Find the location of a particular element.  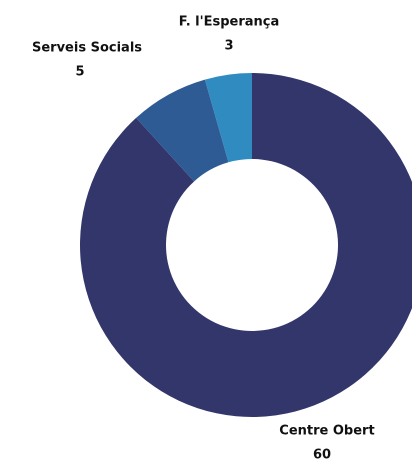

value-label: 60 is located at coordinates (322, 455).